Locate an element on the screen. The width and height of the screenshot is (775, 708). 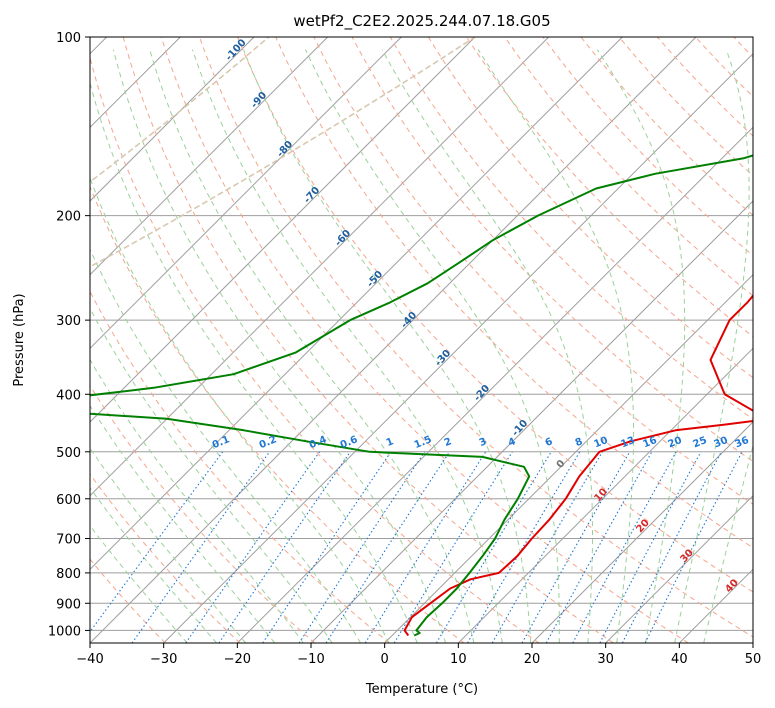
mixing-ratio-label: 6 is located at coordinates (549, 442).